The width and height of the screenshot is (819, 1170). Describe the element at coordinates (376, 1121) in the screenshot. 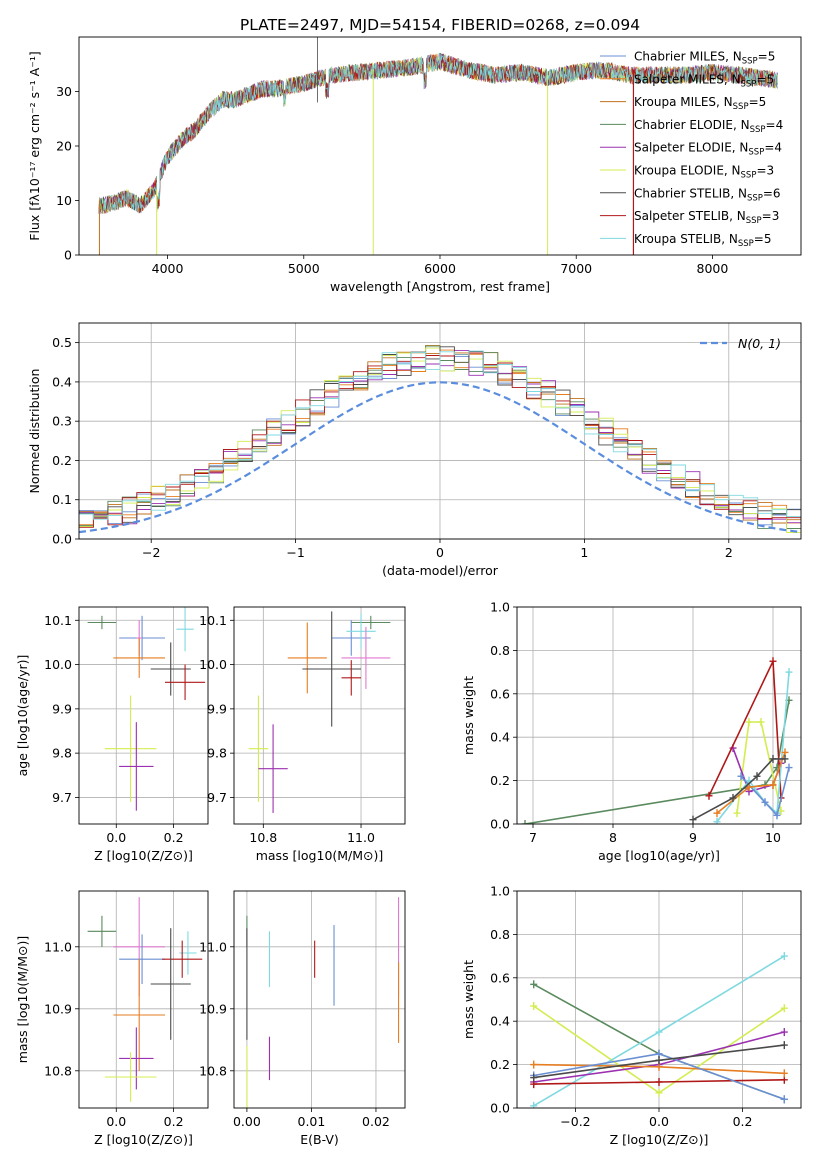

I see `x-tick-label: 0.02` at that location.